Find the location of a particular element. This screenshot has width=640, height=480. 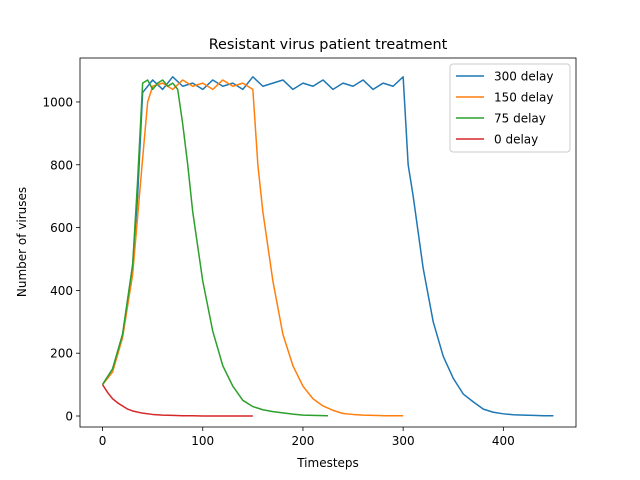

y-axis-ticks: 0 200 400 600 800 1000 is located at coordinates (61, 259).